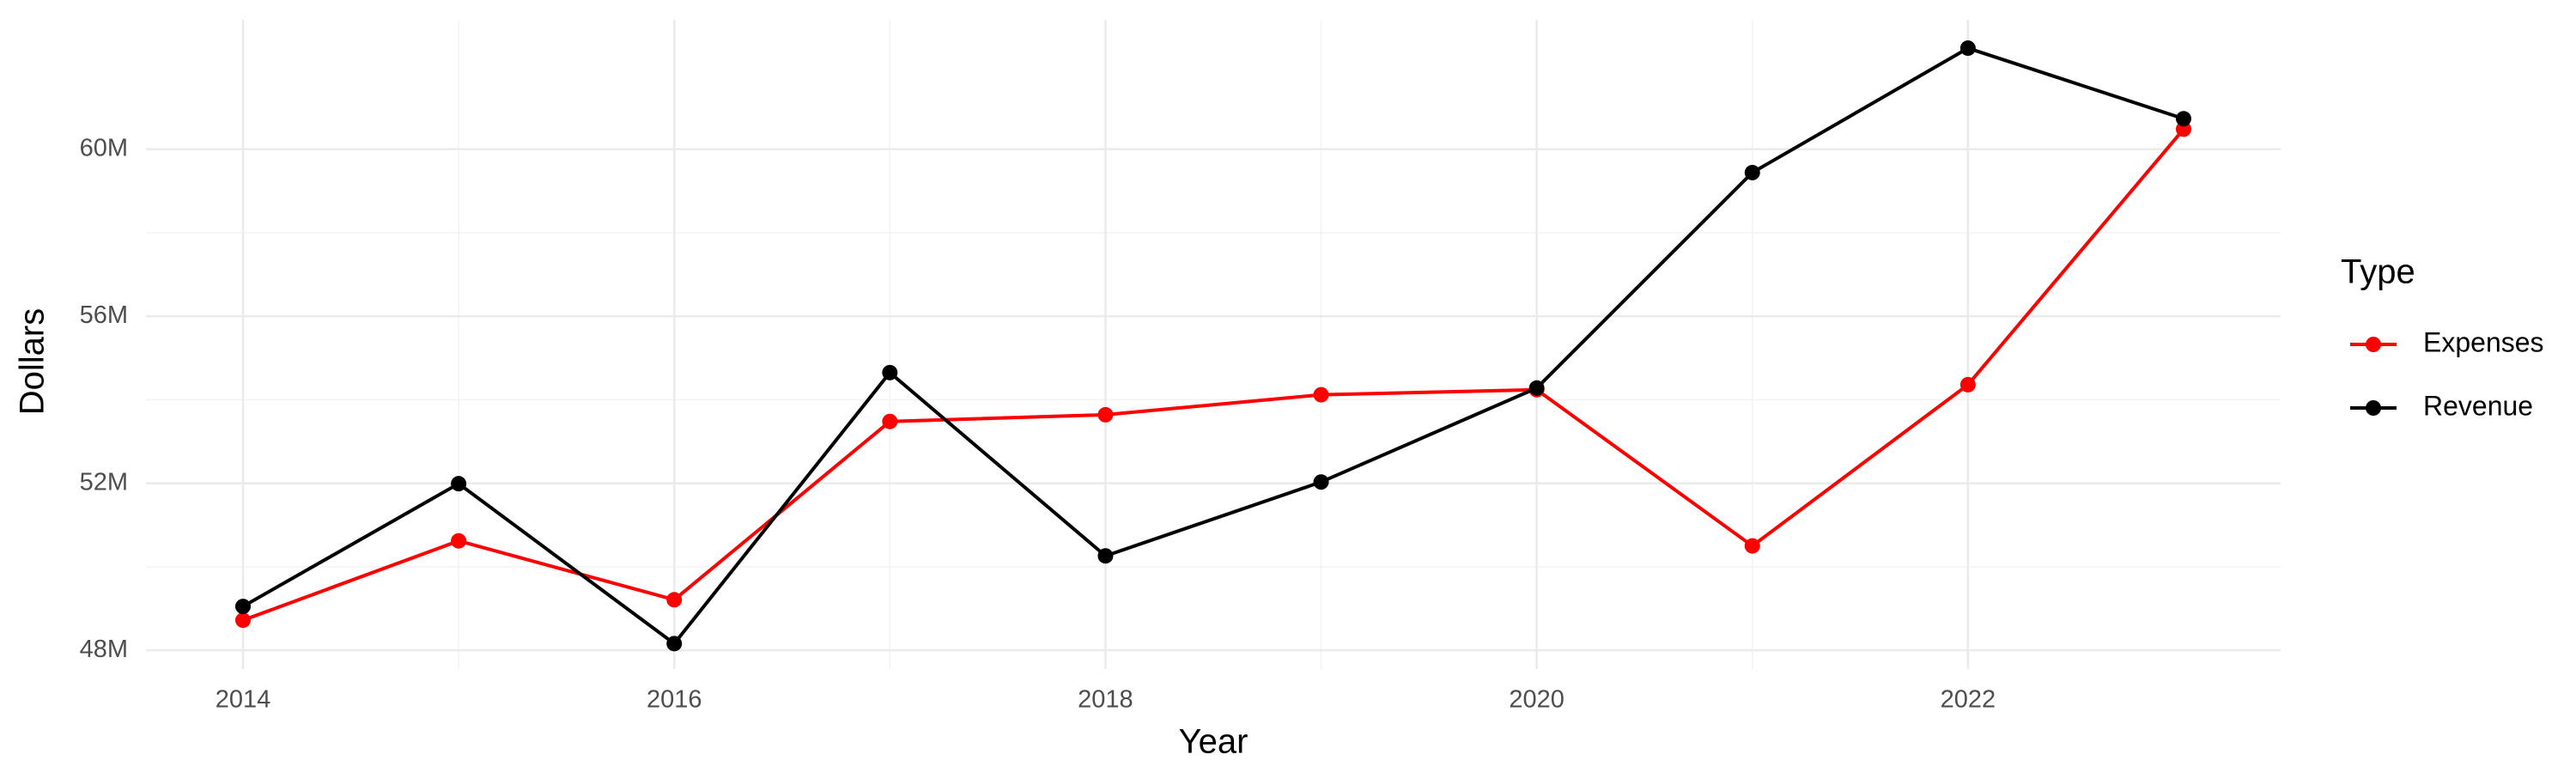 The height and width of the screenshot is (773, 2576). Describe the element at coordinates (2484, 341) in the screenshot. I see `legend-label: Expenses` at that location.